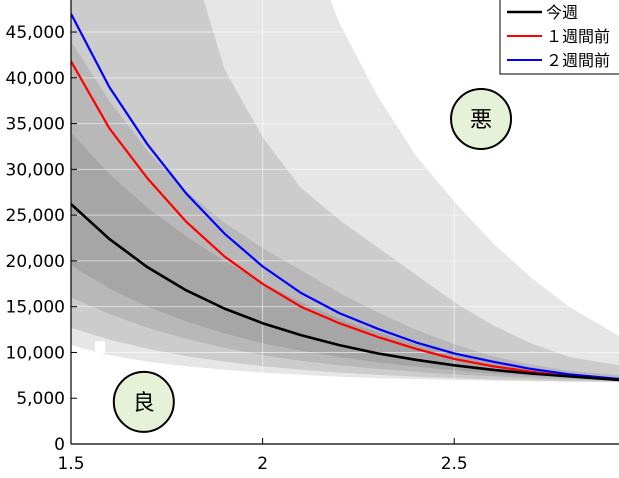 This screenshot has width=619, height=478. I want to click on legend: 今週 １週間前 ２週間前, so click(559, 37).